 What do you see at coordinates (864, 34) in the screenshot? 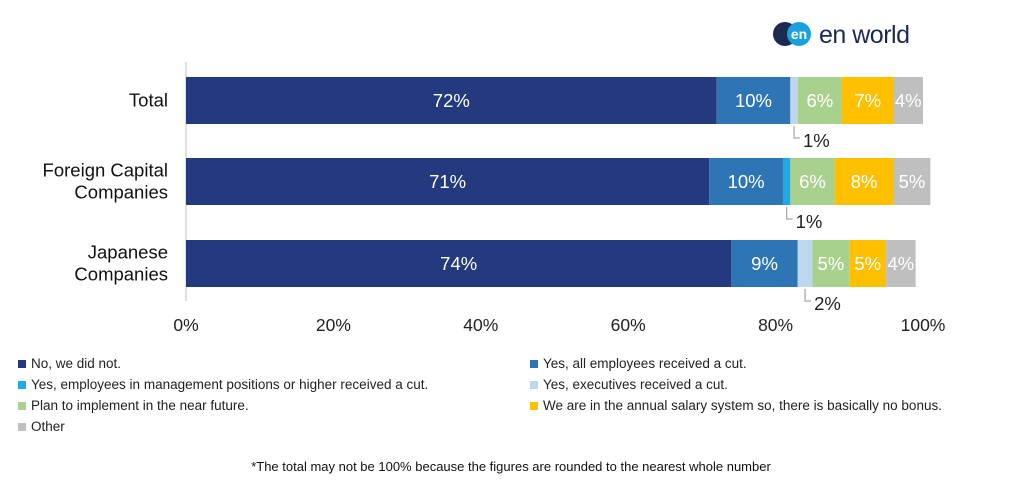
I see `logo-wordmark: en world` at bounding box center [864, 34].